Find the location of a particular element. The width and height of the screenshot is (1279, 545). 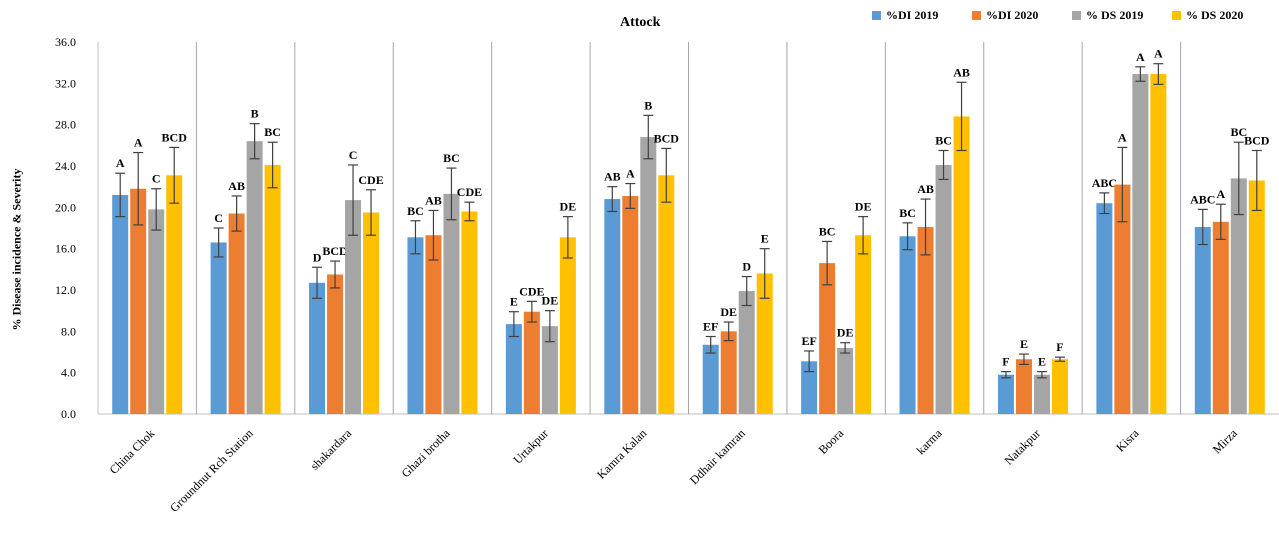

data-label: ABC is located at coordinates (1202, 199).